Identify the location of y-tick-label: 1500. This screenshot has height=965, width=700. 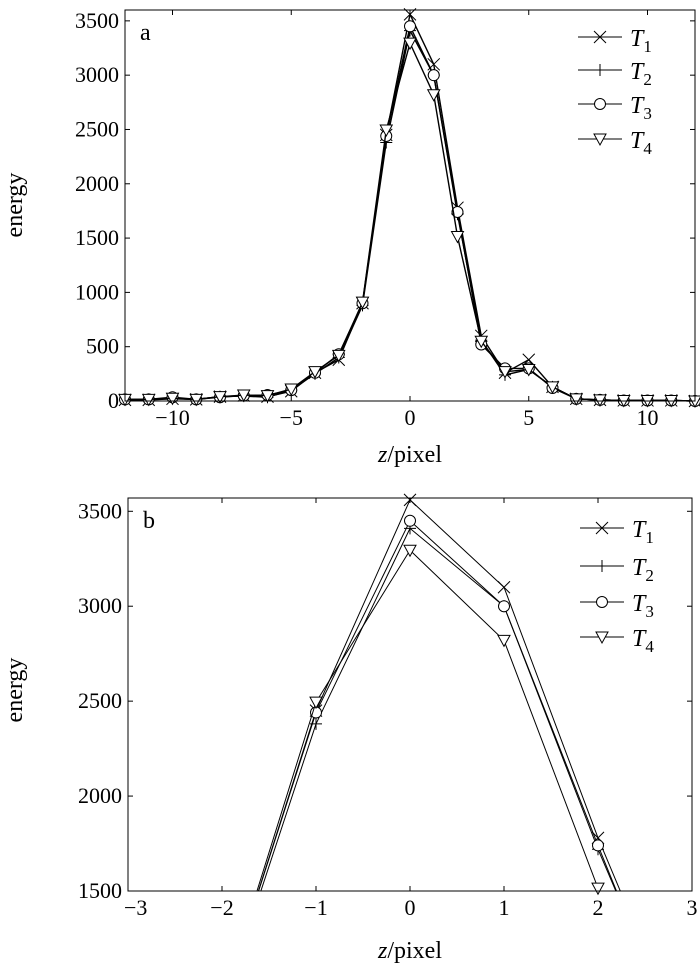
(100, 890).